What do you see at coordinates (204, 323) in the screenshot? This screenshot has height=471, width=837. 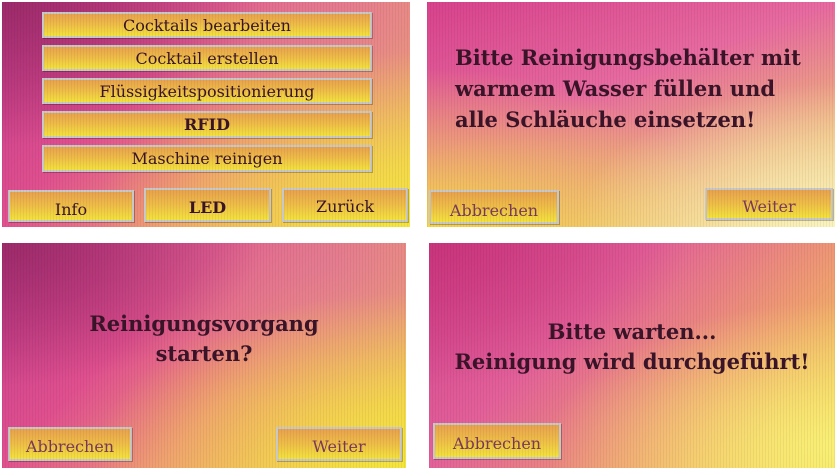 I see `message-line: Reinigungsvorgang` at bounding box center [204, 323].